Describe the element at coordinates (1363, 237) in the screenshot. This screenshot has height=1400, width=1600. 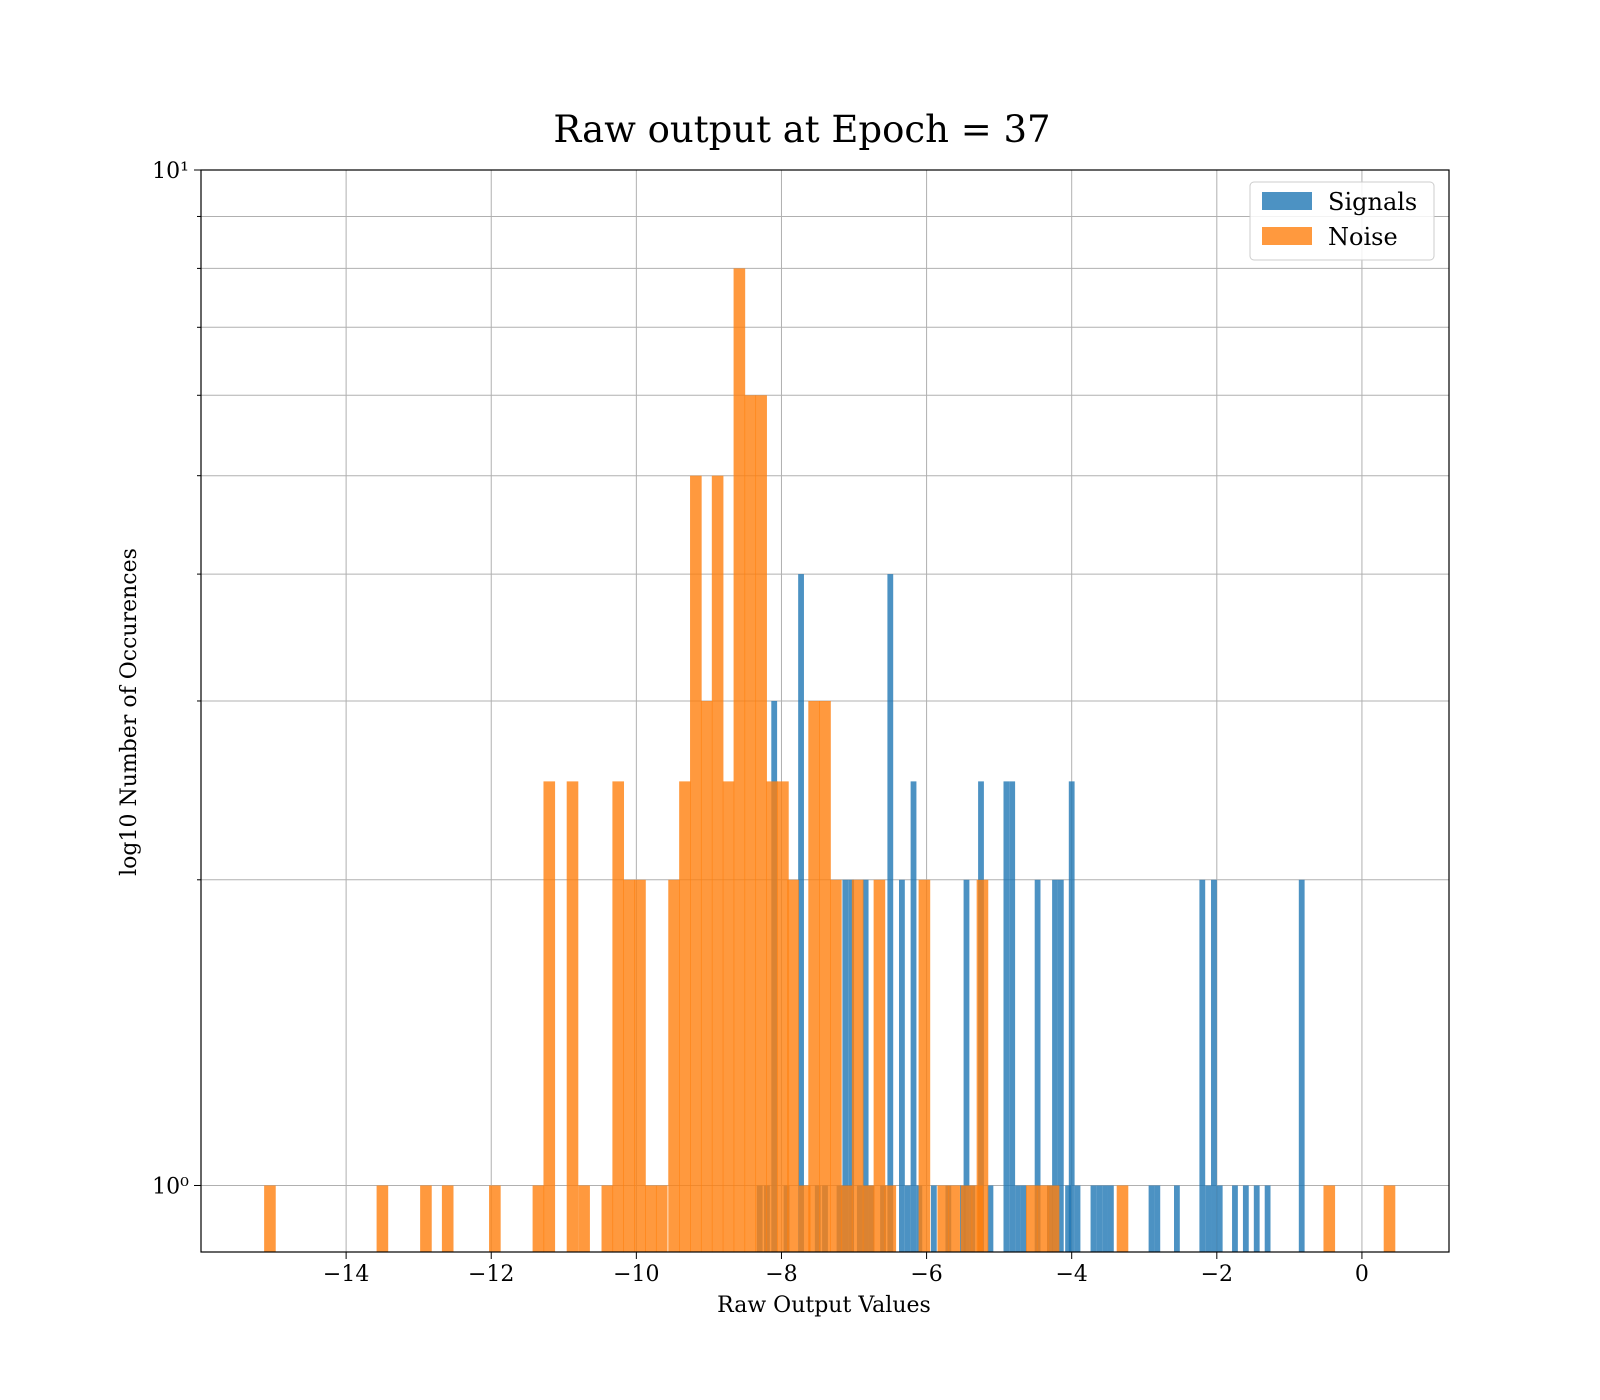
I see `legend-label-noise: Noise` at that location.